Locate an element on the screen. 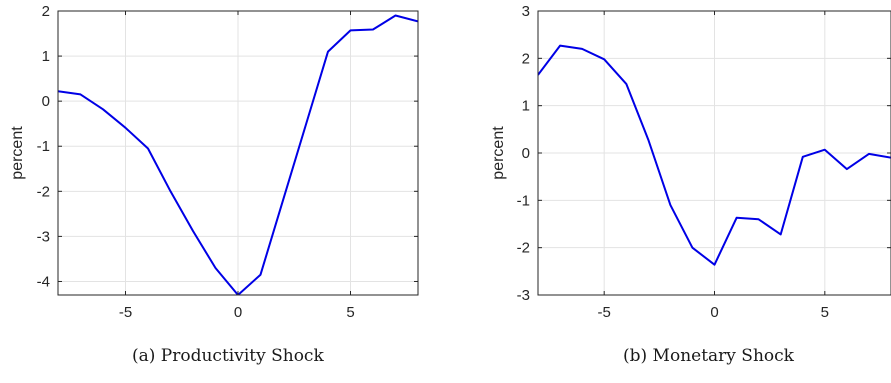 This screenshot has height=383, width=891. y-tick-label: -4 is located at coordinates (43, 281).